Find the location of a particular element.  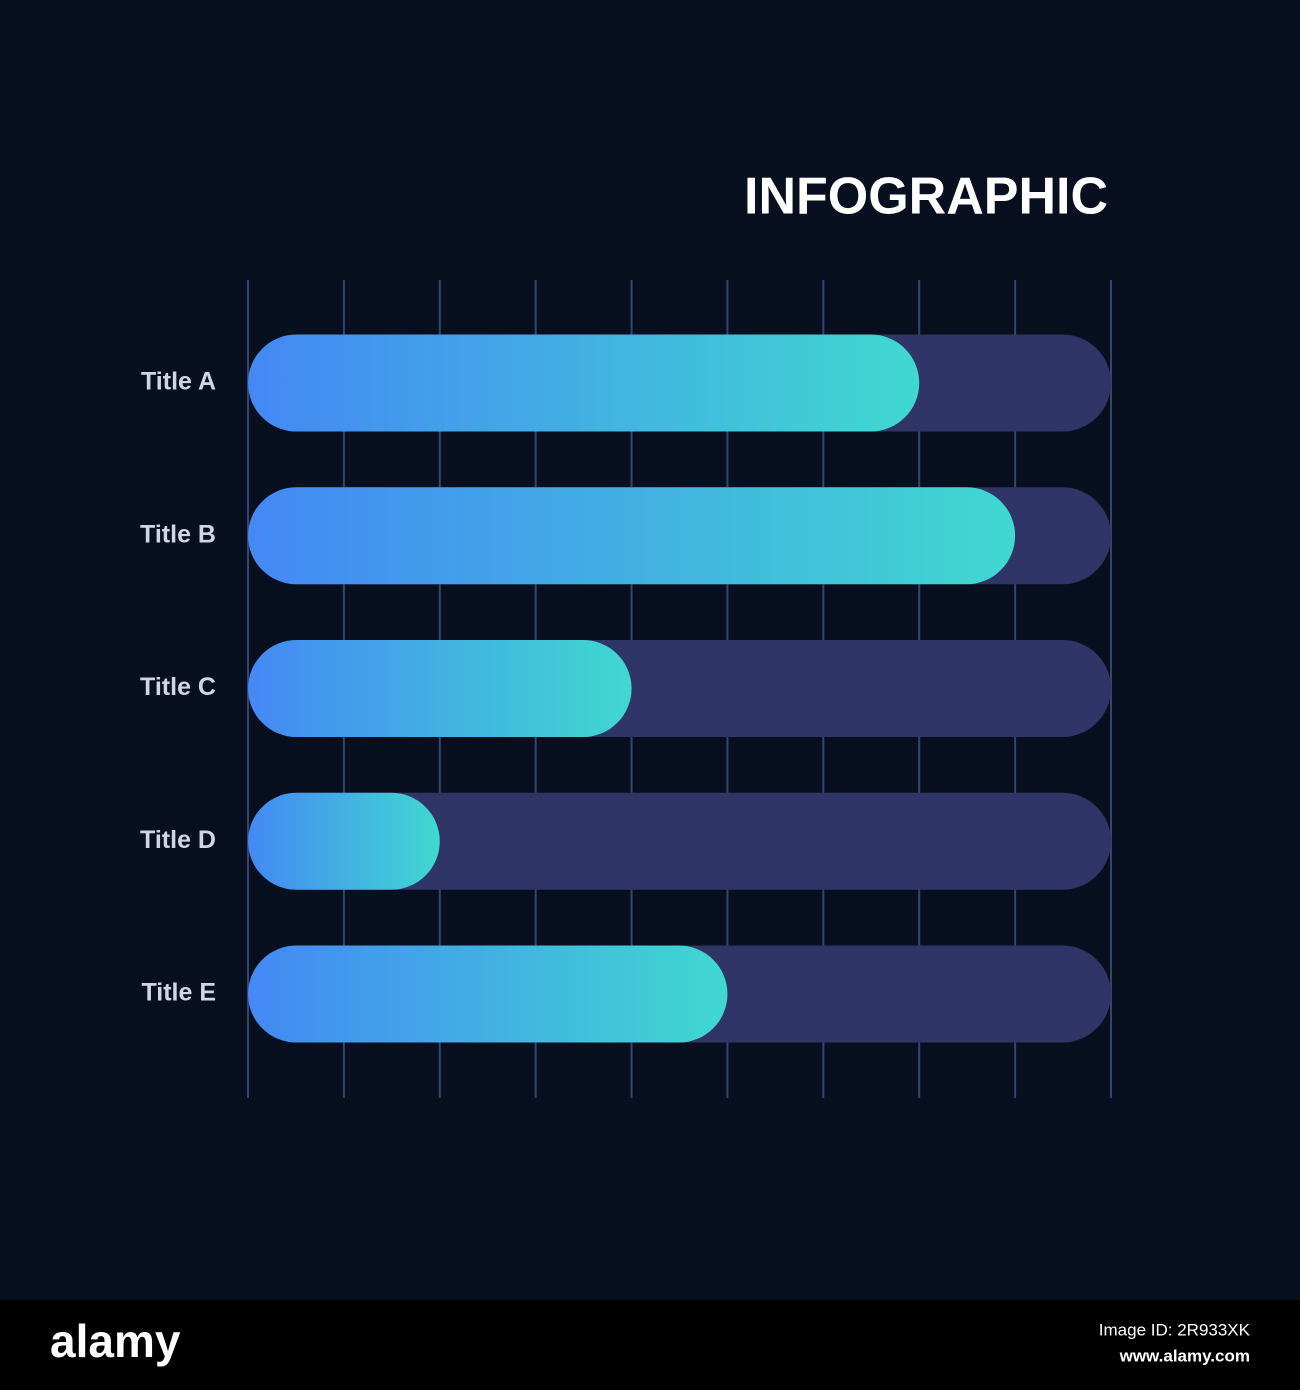

footer-image-id: Image ID: 2R933XK is located at coordinates (1175, 1329).